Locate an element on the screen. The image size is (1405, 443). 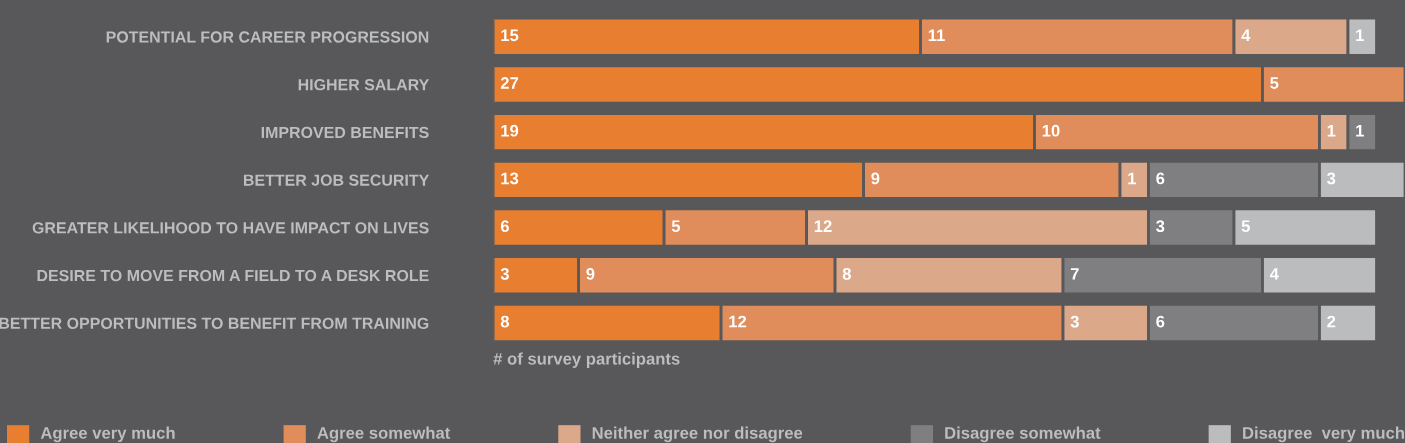
data-label: 11 is located at coordinates (936, 35).